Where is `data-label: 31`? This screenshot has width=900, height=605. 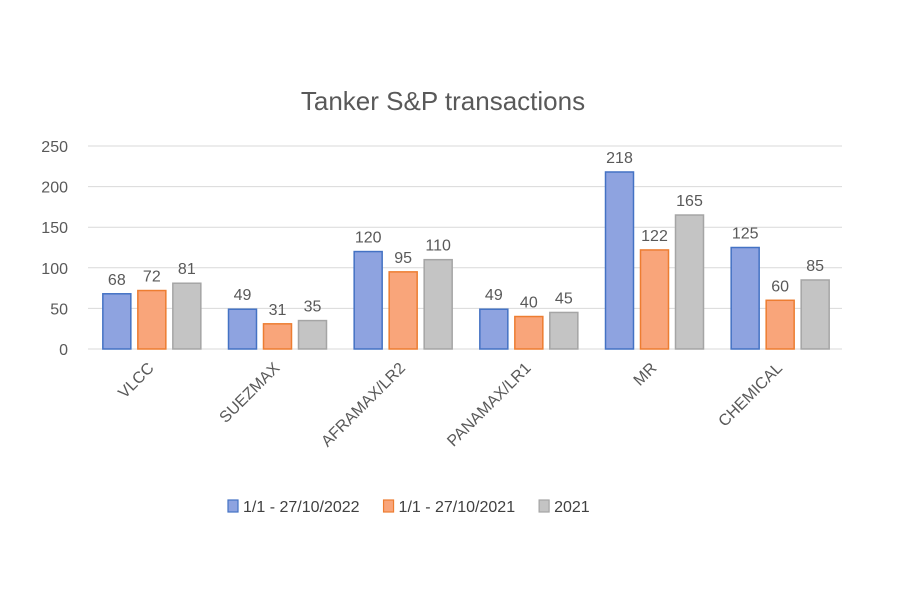
data-label: 31 is located at coordinates (278, 310).